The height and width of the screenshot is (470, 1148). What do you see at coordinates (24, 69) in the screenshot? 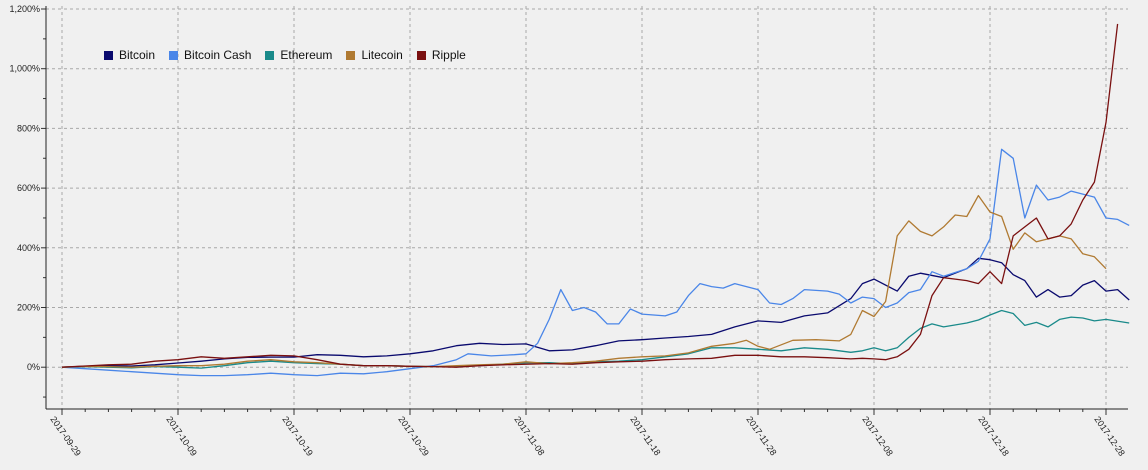
I see `y-tick-label: 1,000%` at bounding box center [24, 69].